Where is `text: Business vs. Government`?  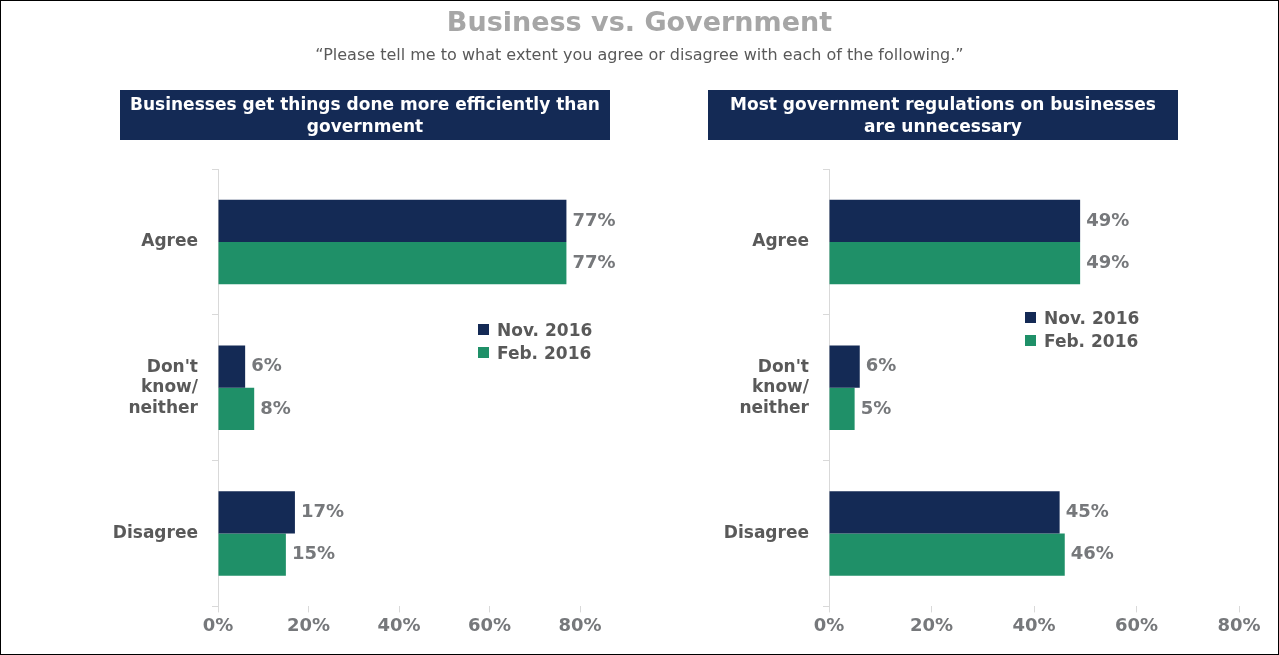 text: Business vs. Government is located at coordinates (639, 21).